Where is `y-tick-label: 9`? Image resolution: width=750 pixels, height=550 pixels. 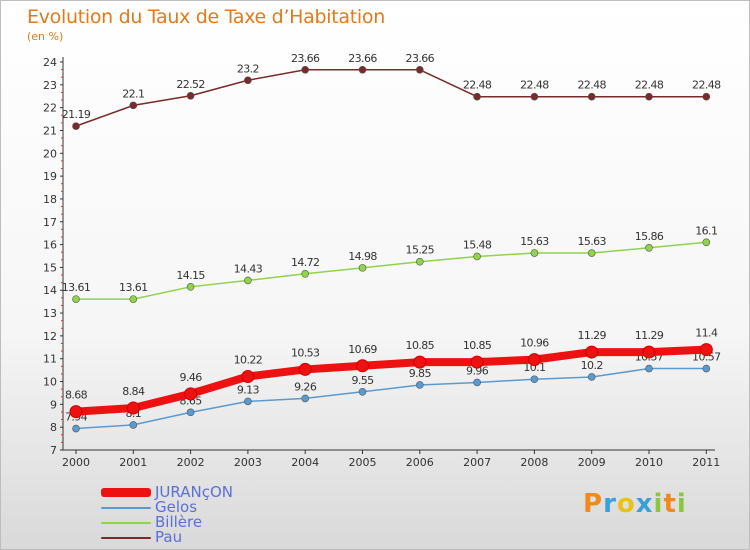
y-tick-label: 9 is located at coordinates (53, 404).